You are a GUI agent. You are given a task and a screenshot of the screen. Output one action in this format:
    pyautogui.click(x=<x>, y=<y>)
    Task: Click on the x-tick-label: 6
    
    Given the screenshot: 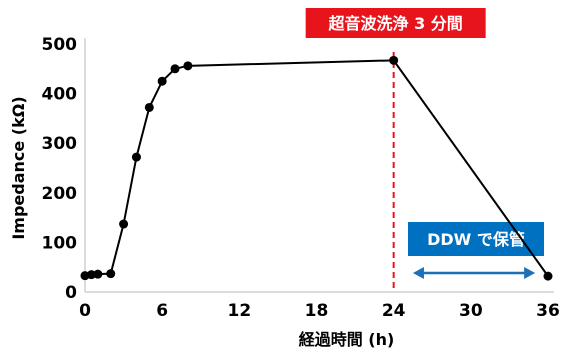 What is the action you would take?
    pyautogui.click(x=162, y=311)
    